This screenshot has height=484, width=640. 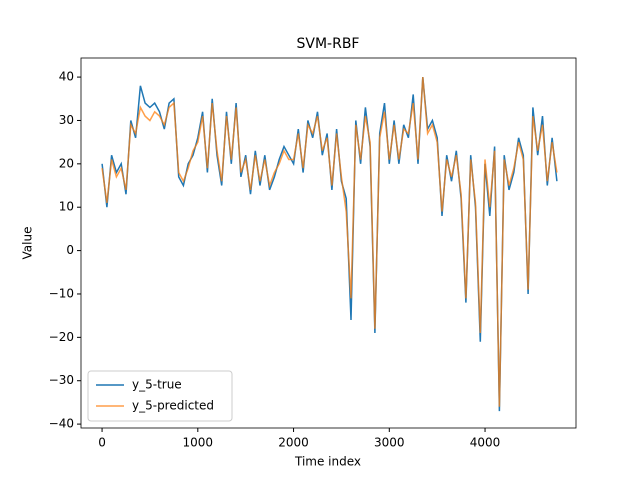 I want to click on x-tick-label: 1000, so click(x=198, y=443).